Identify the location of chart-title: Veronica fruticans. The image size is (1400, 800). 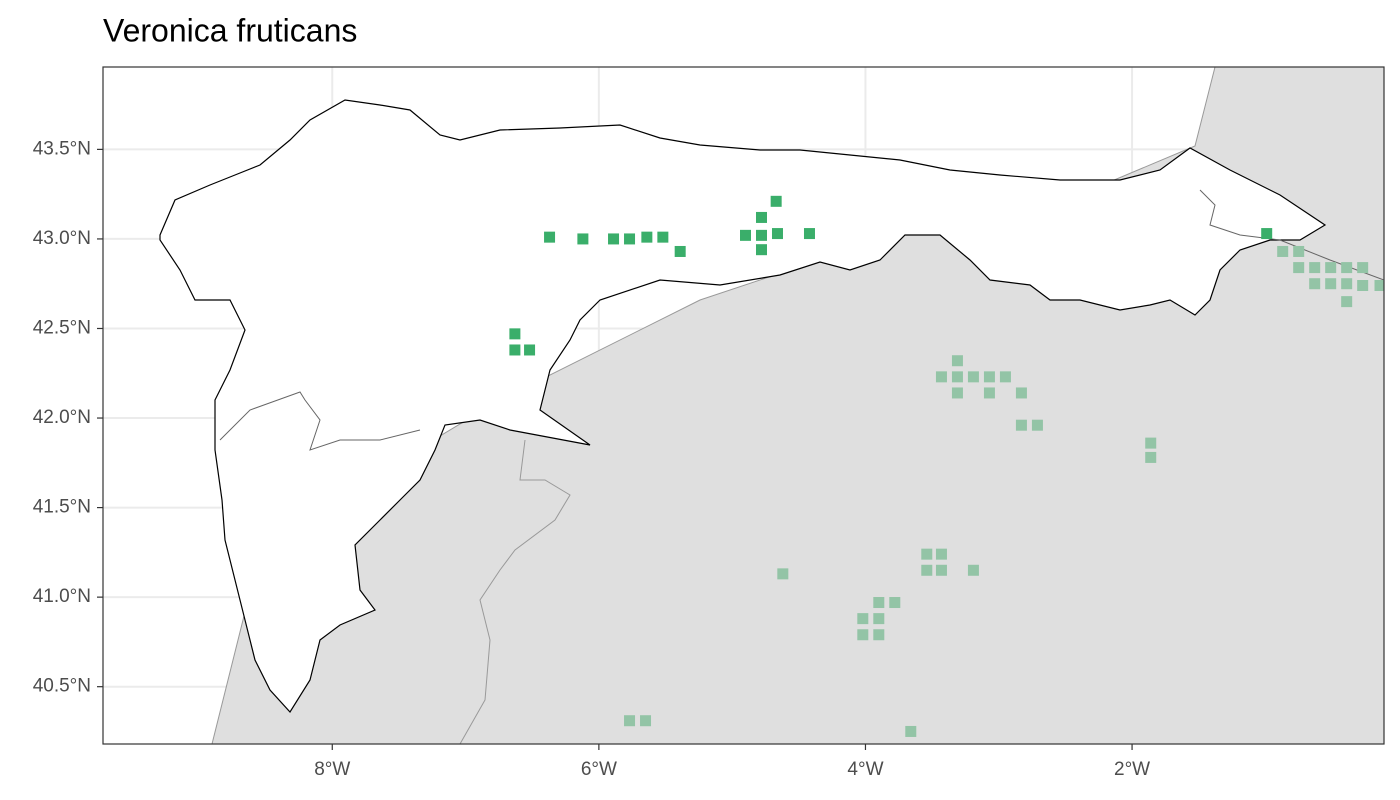
(230, 30).